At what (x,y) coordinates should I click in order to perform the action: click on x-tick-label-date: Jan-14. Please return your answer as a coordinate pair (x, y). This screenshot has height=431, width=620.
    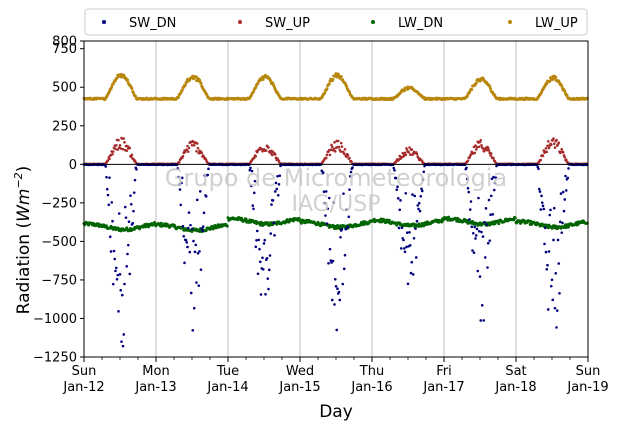
    Looking at the image, I should click on (227, 387).